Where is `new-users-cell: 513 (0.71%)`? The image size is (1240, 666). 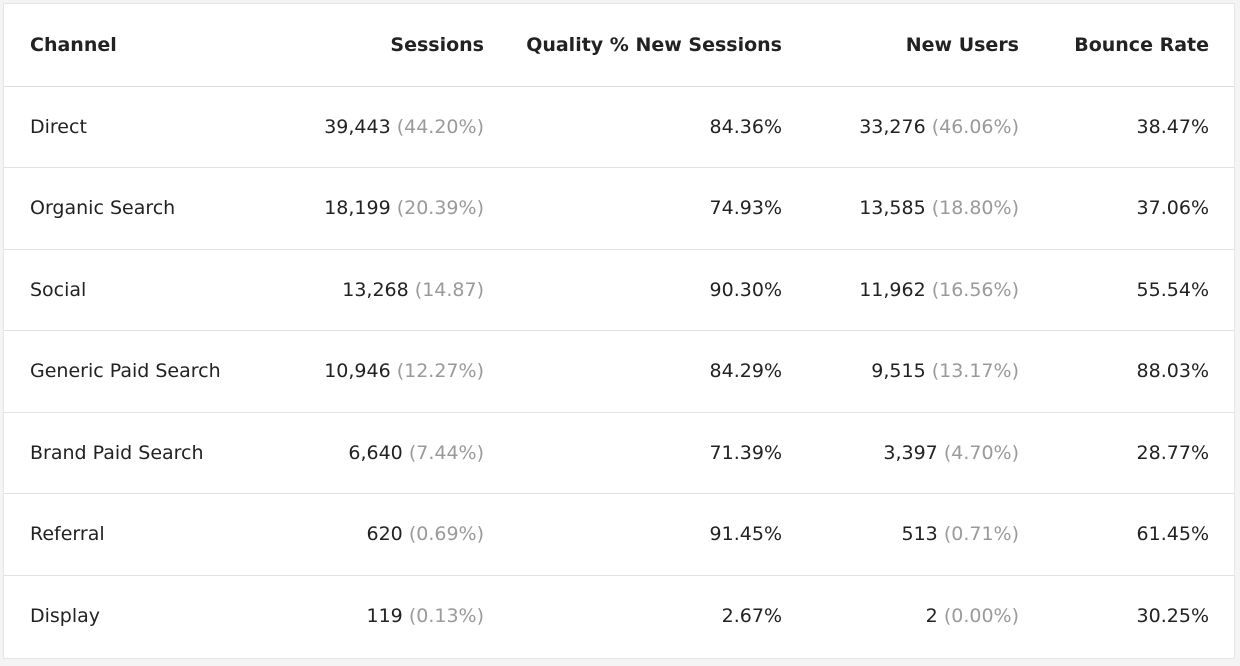 new-users-cell: 513 (0.71%) is located at coordinates (900, 534).